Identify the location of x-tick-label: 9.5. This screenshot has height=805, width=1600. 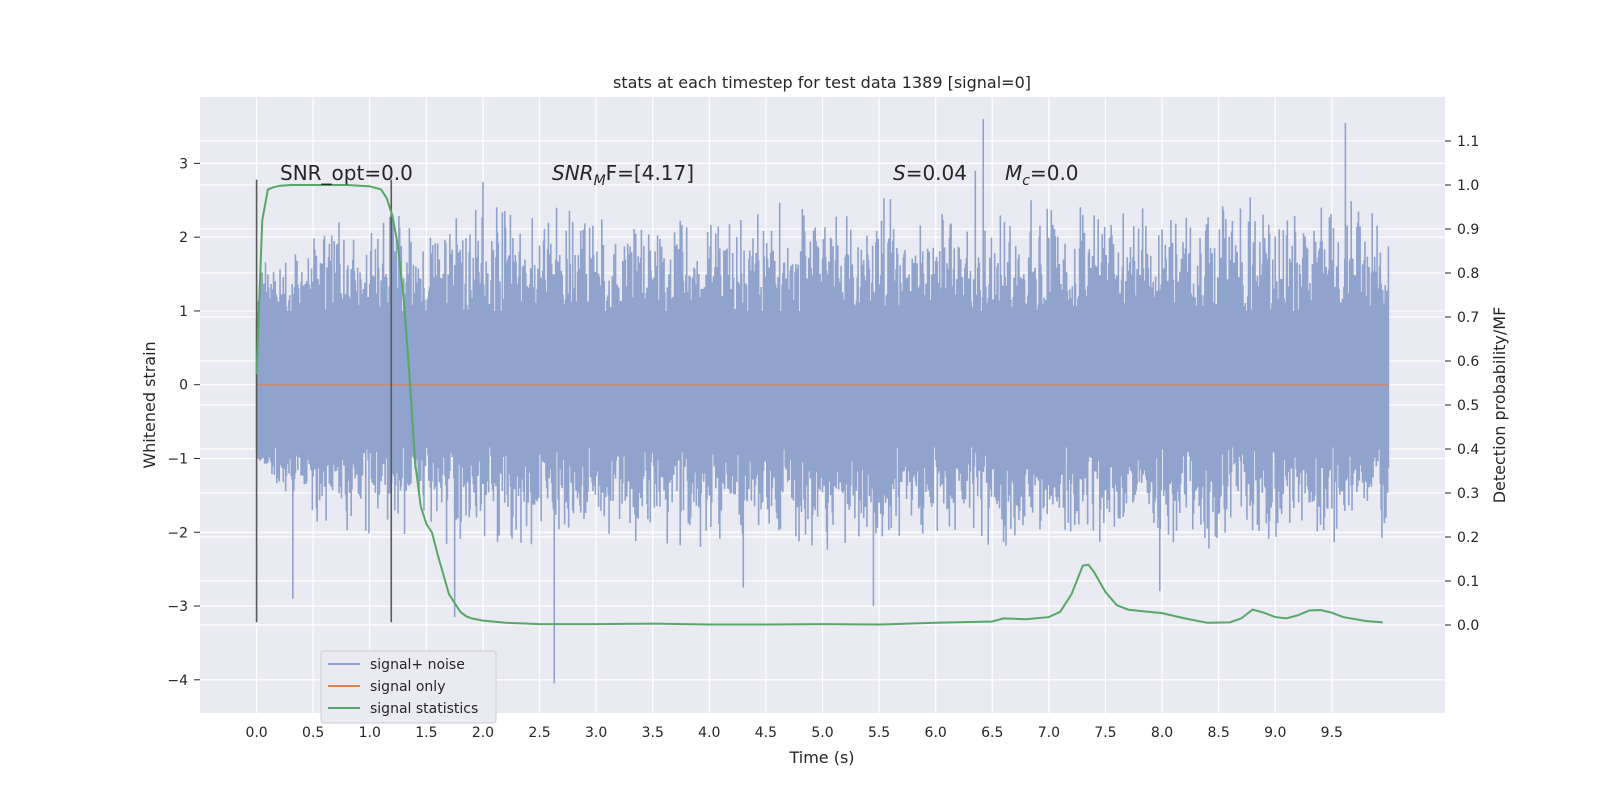
(1332, 733).